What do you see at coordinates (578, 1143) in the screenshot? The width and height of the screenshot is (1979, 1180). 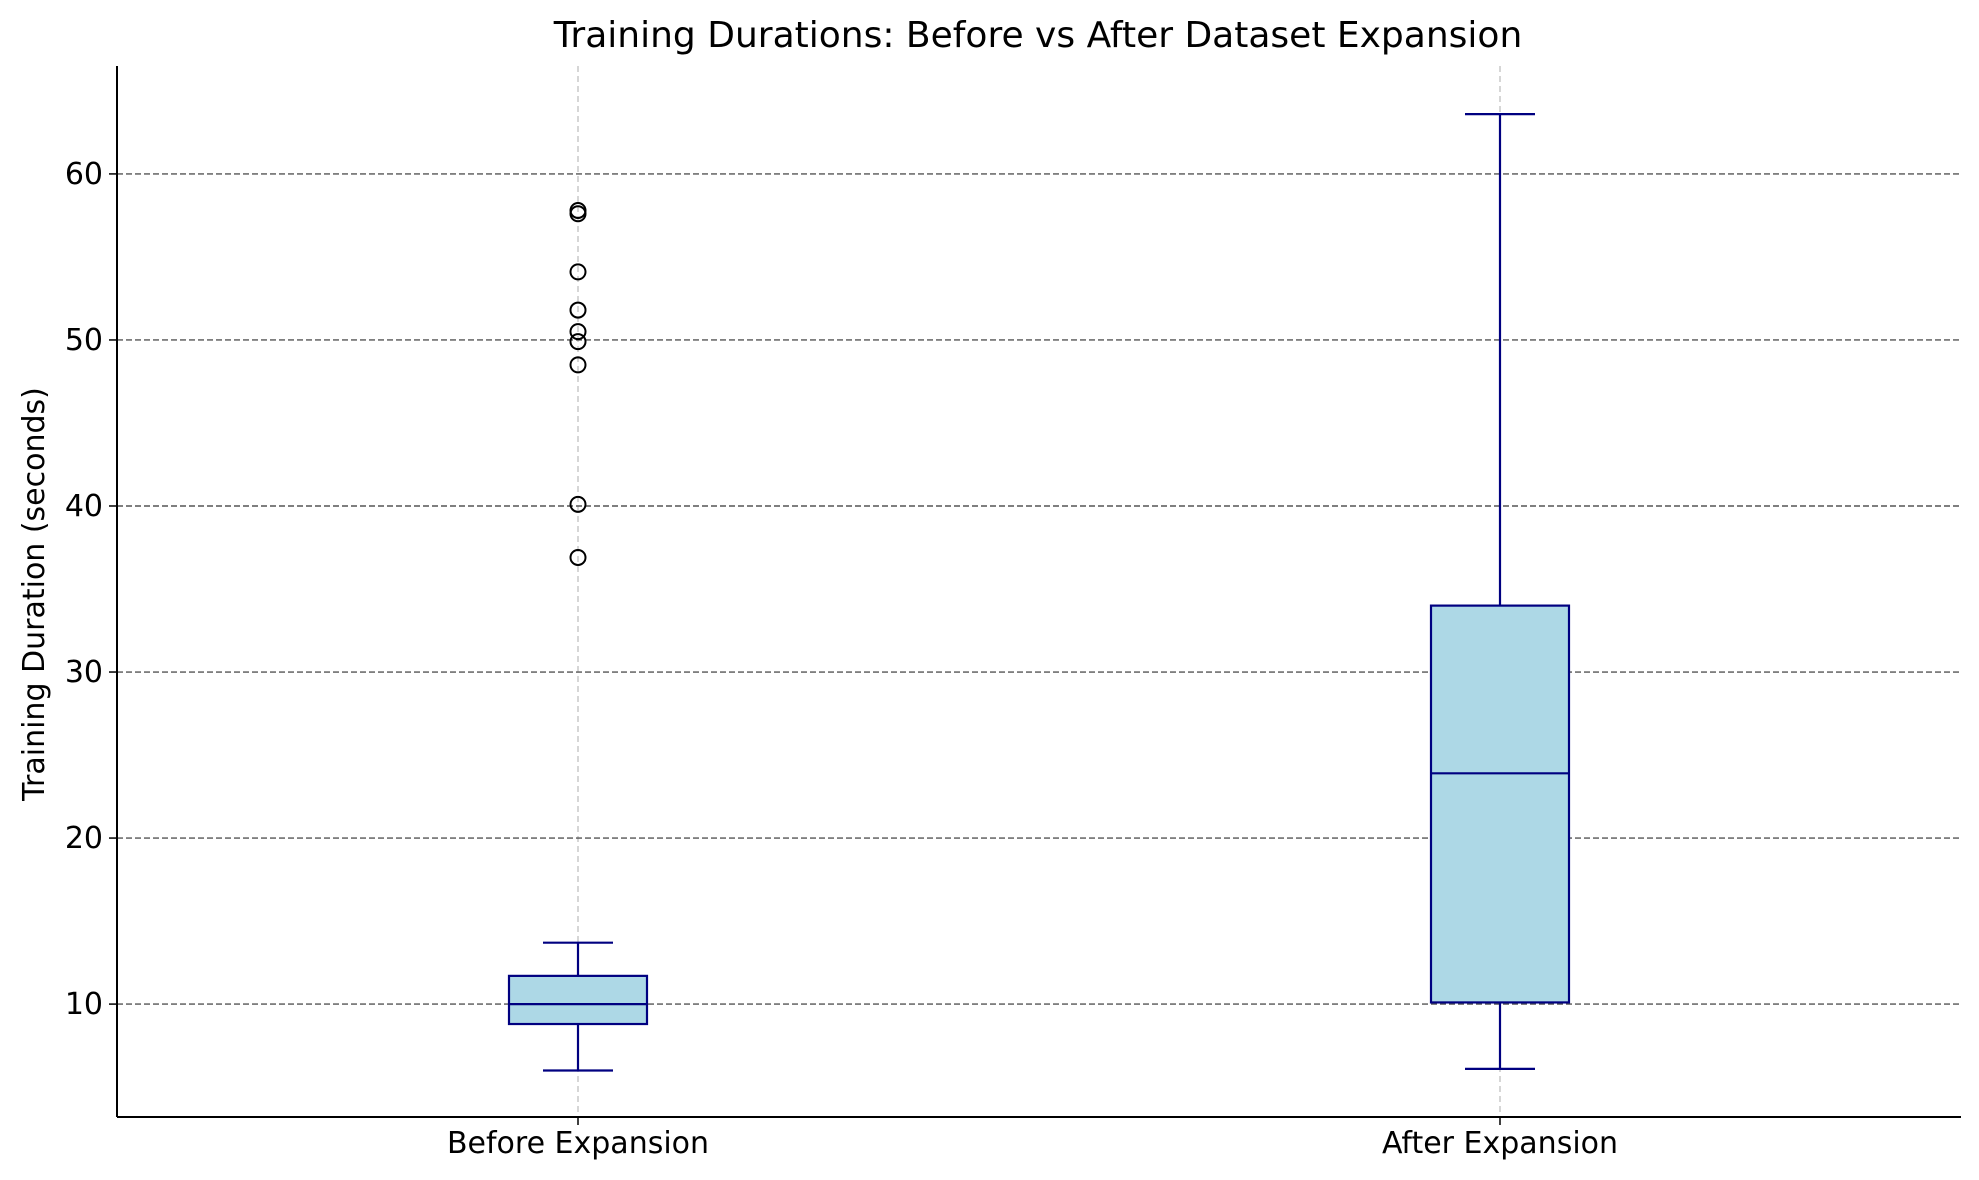 I see `x-tick-label: Before Expansion` at bounding box center [578, 1143].